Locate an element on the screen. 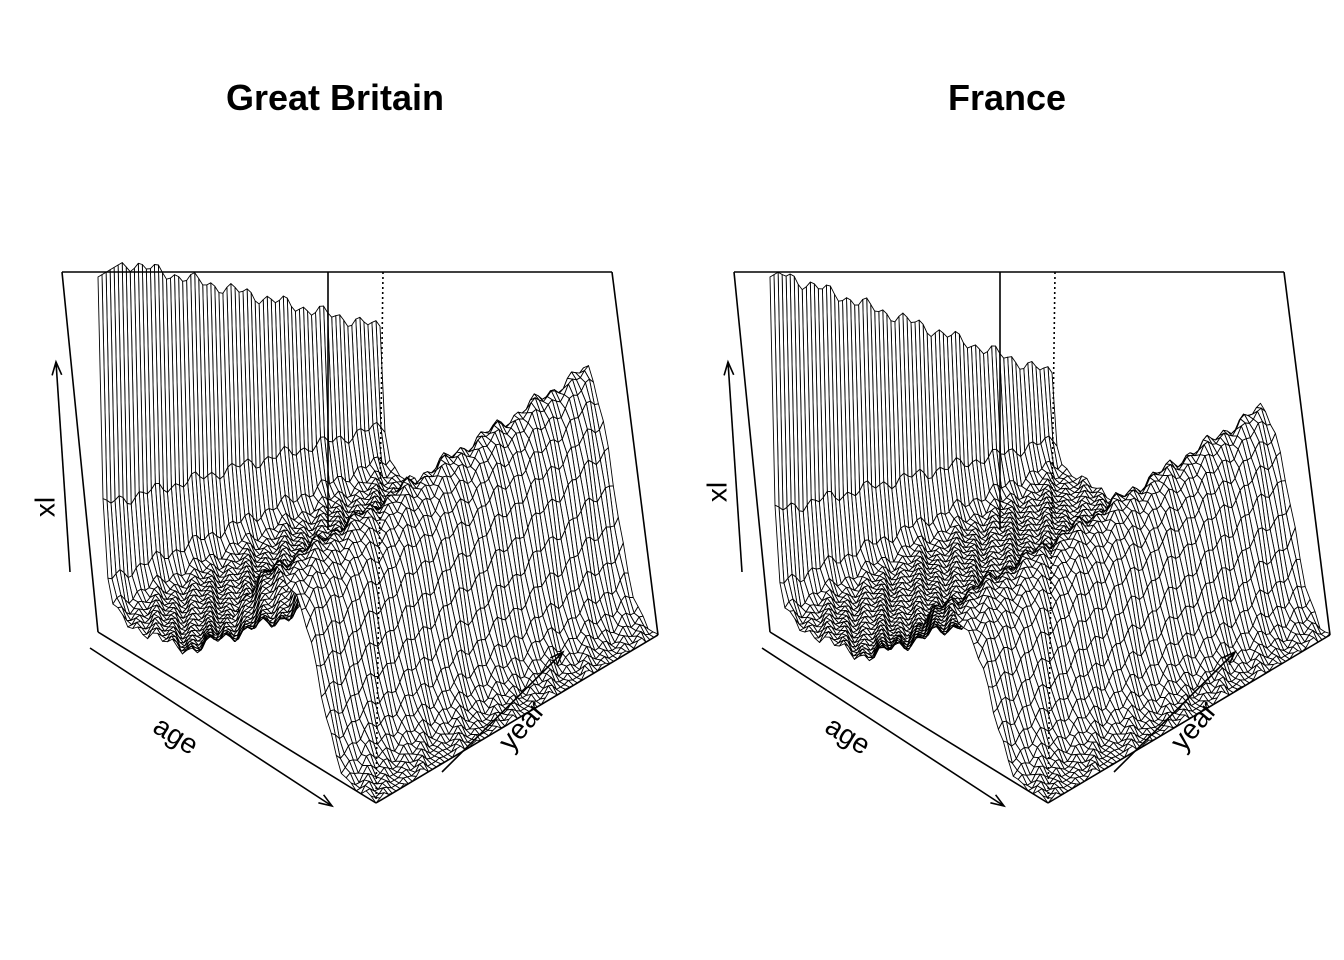 The height and width of the screenshot is (960, 1344). chart-title: Great Britain is located at coordinates (335, 97).